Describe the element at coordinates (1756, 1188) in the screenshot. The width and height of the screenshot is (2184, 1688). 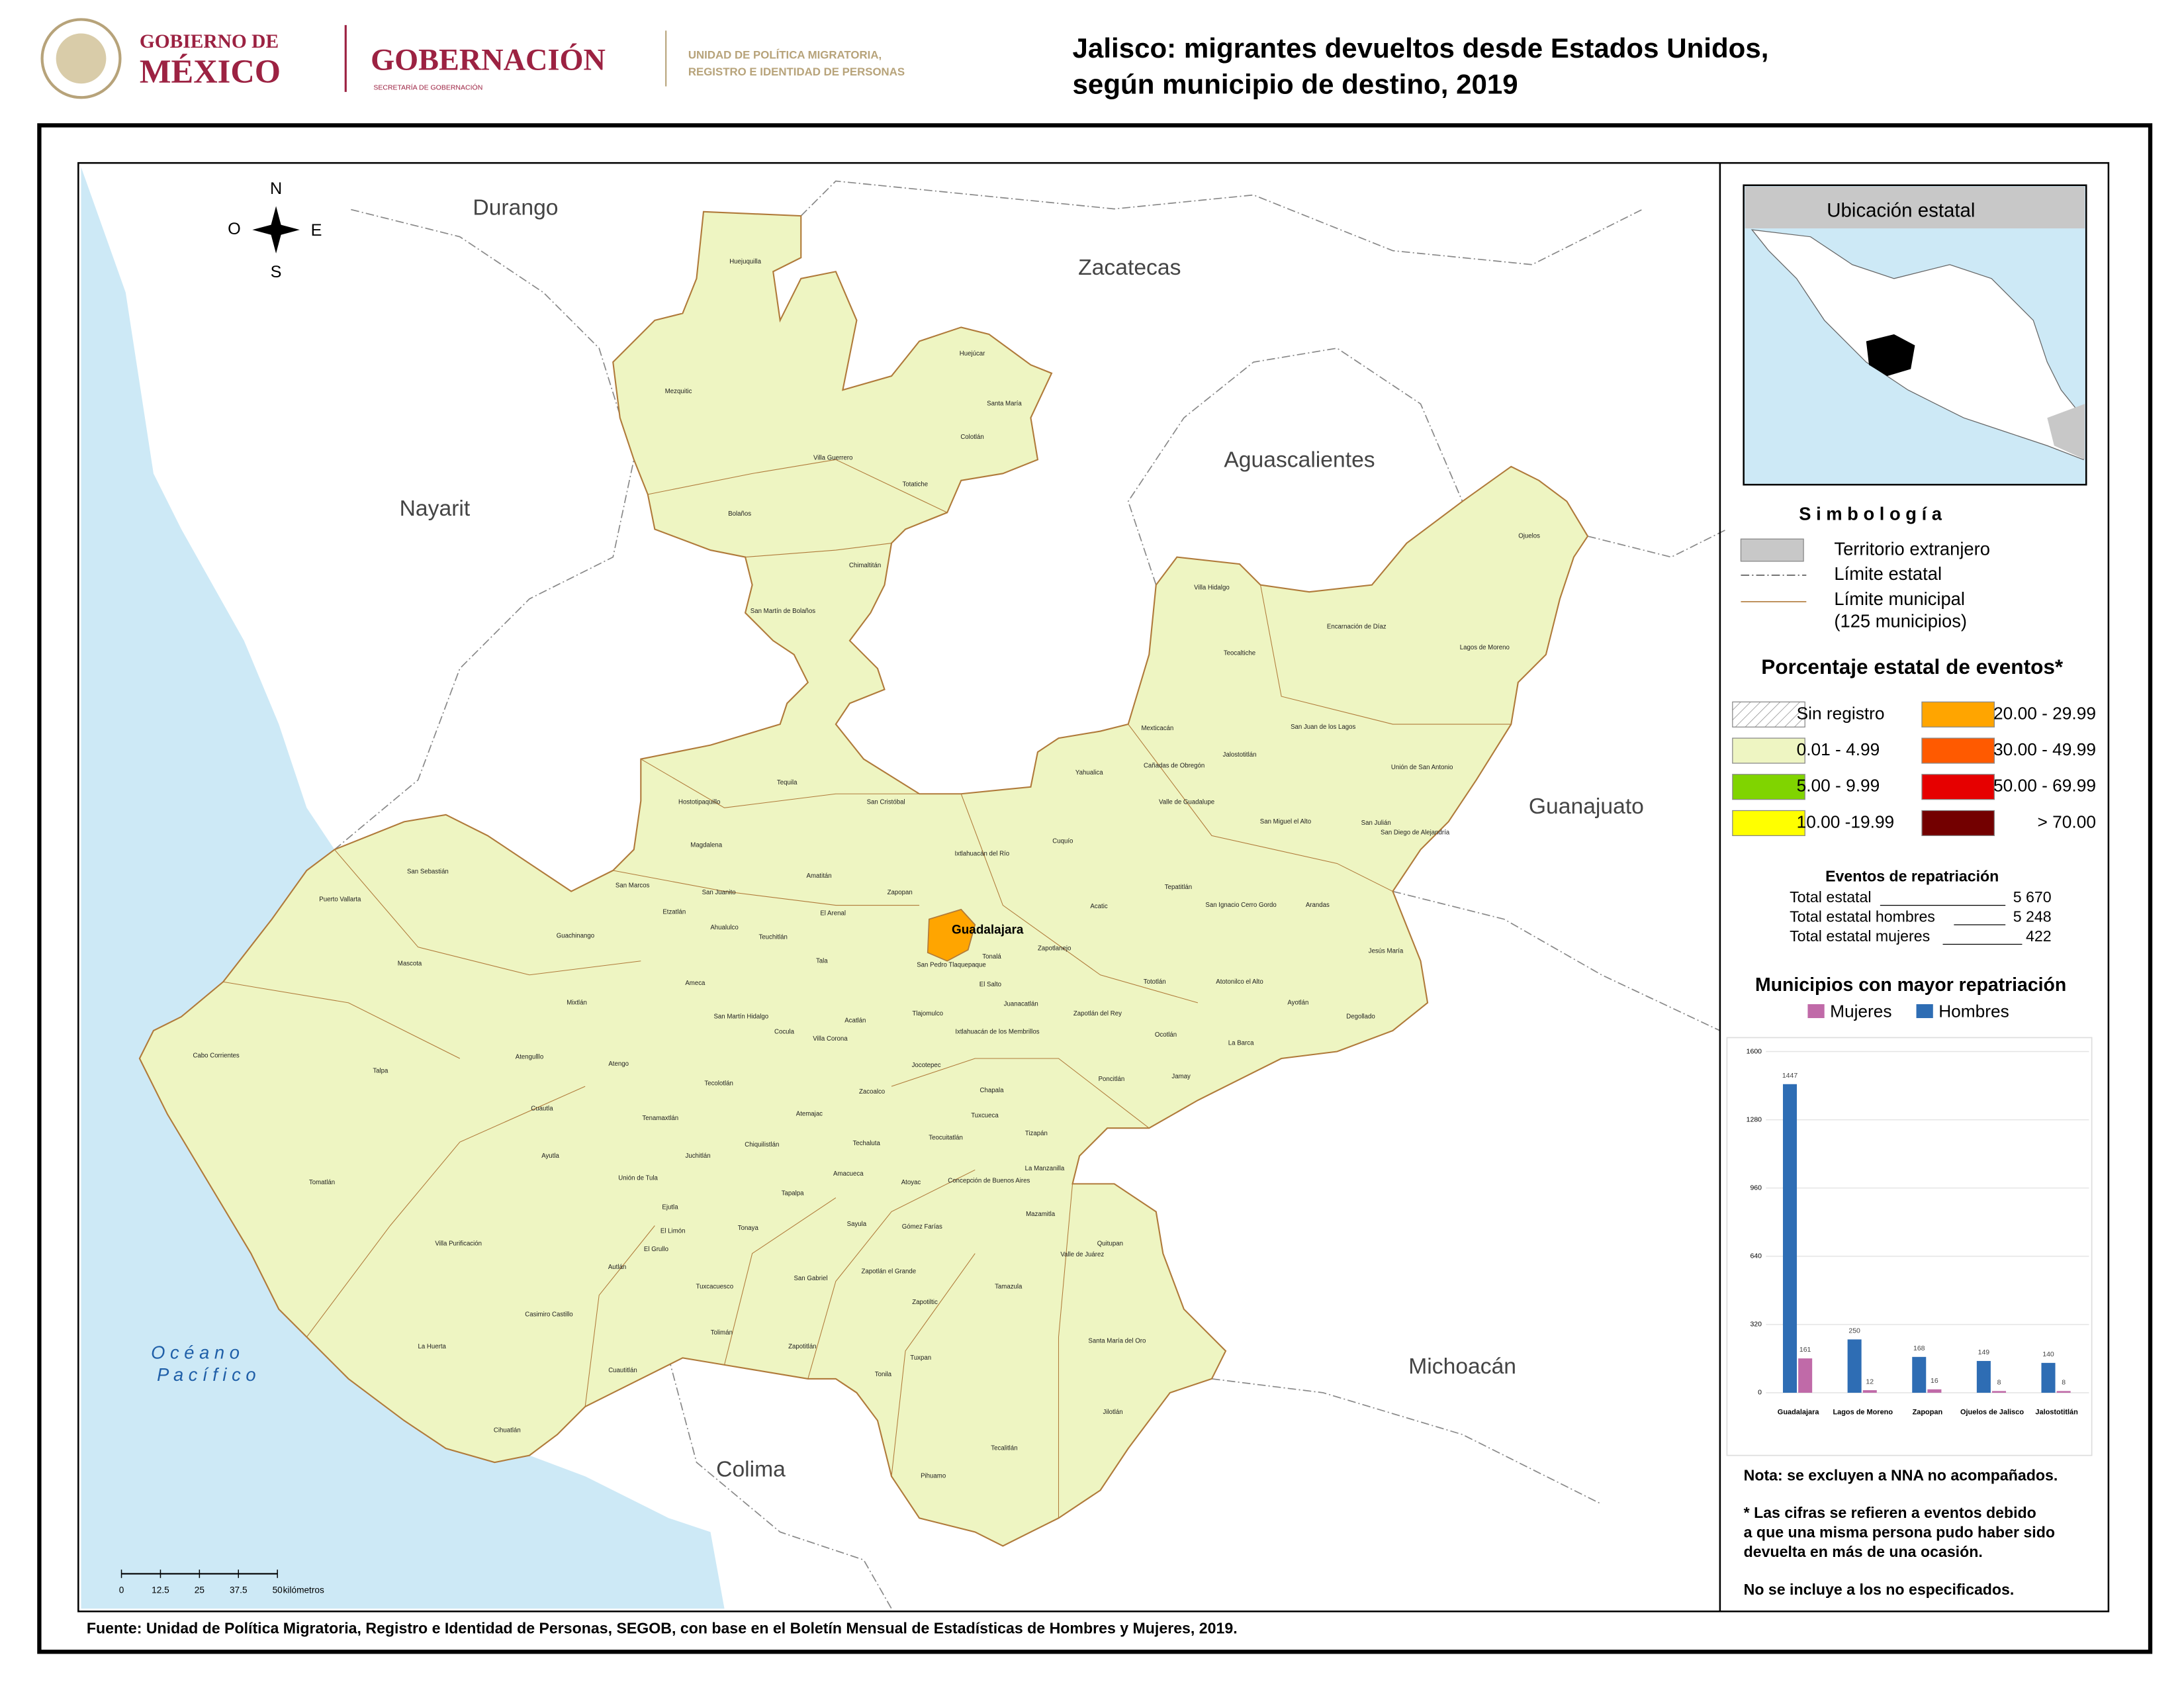
I see `y-tick-label: 960` at that location.